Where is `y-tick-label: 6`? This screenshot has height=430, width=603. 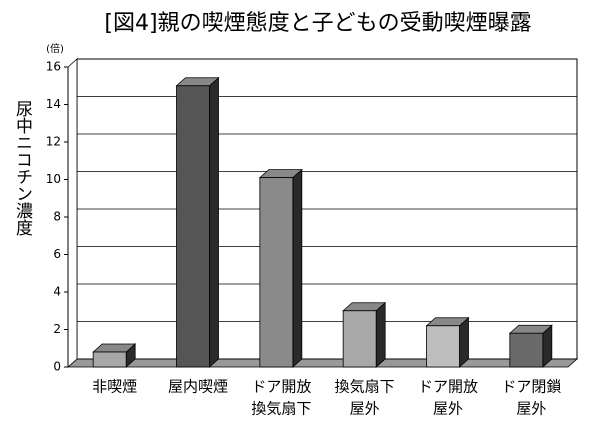
y-tick-label: 6 is located at coordinates (57, 254).